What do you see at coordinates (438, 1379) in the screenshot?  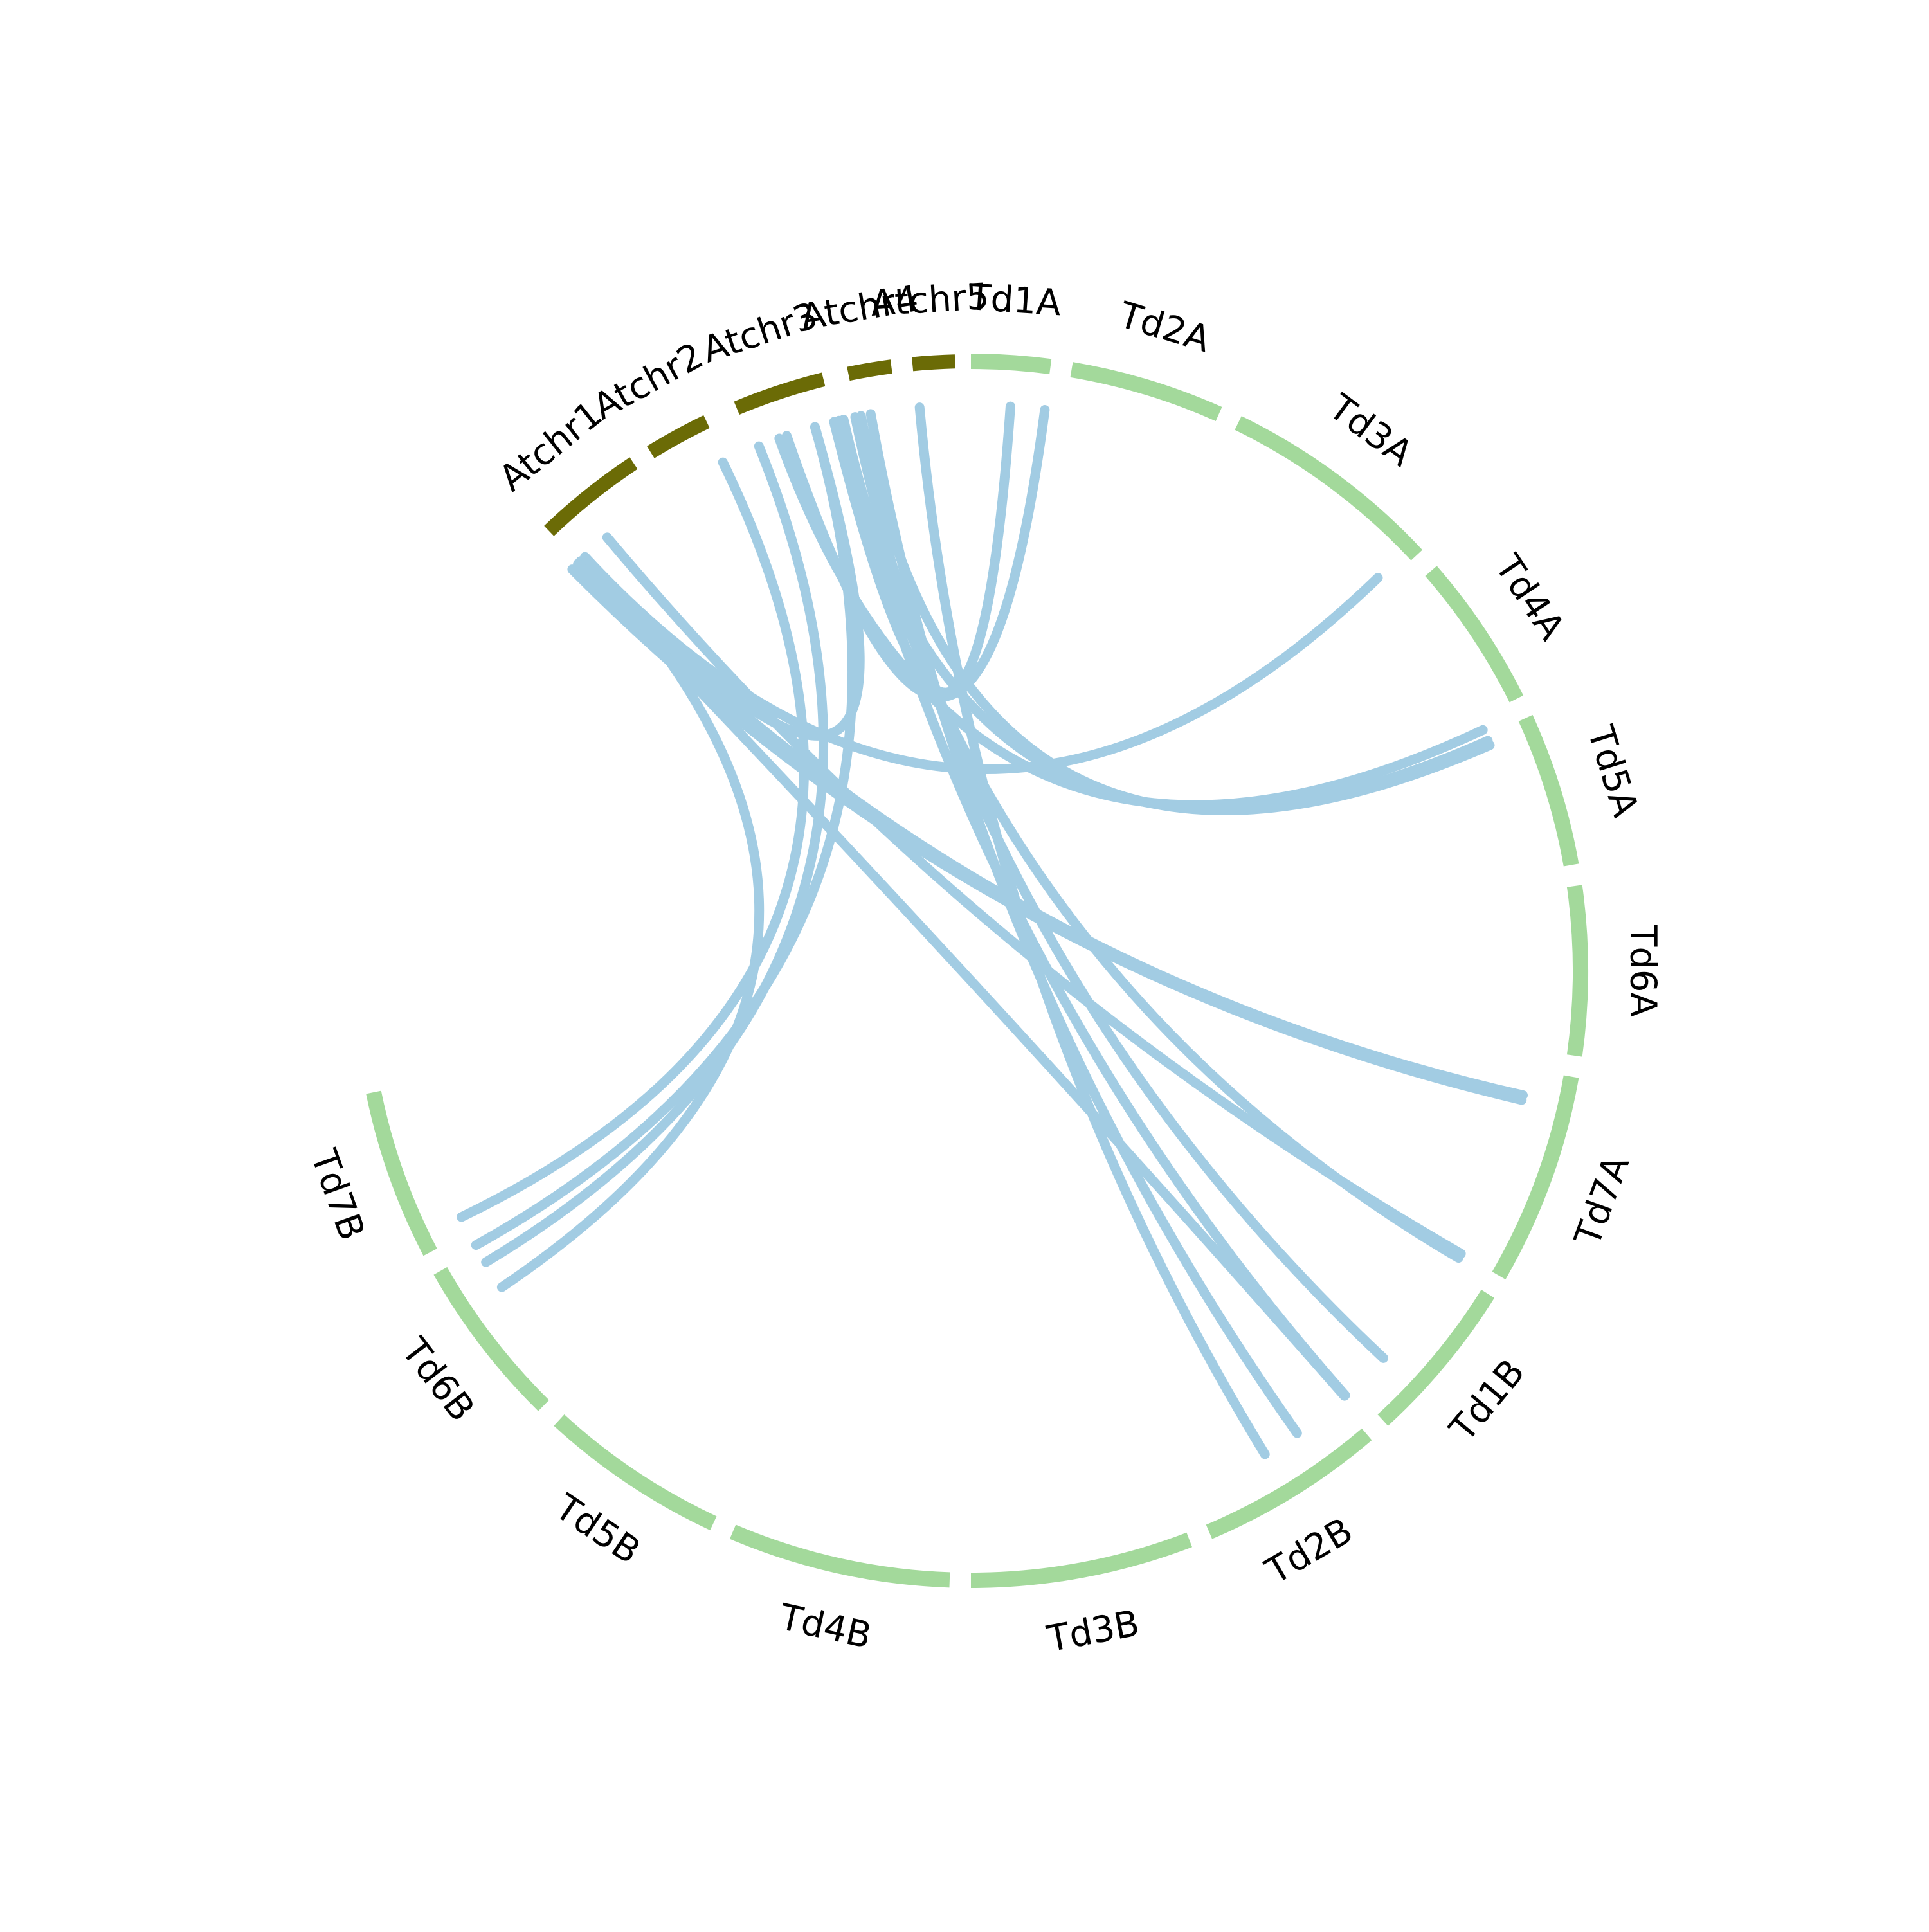 I see `chromosome-label-td6b: Td6B` at bounding box center [438, 1379].